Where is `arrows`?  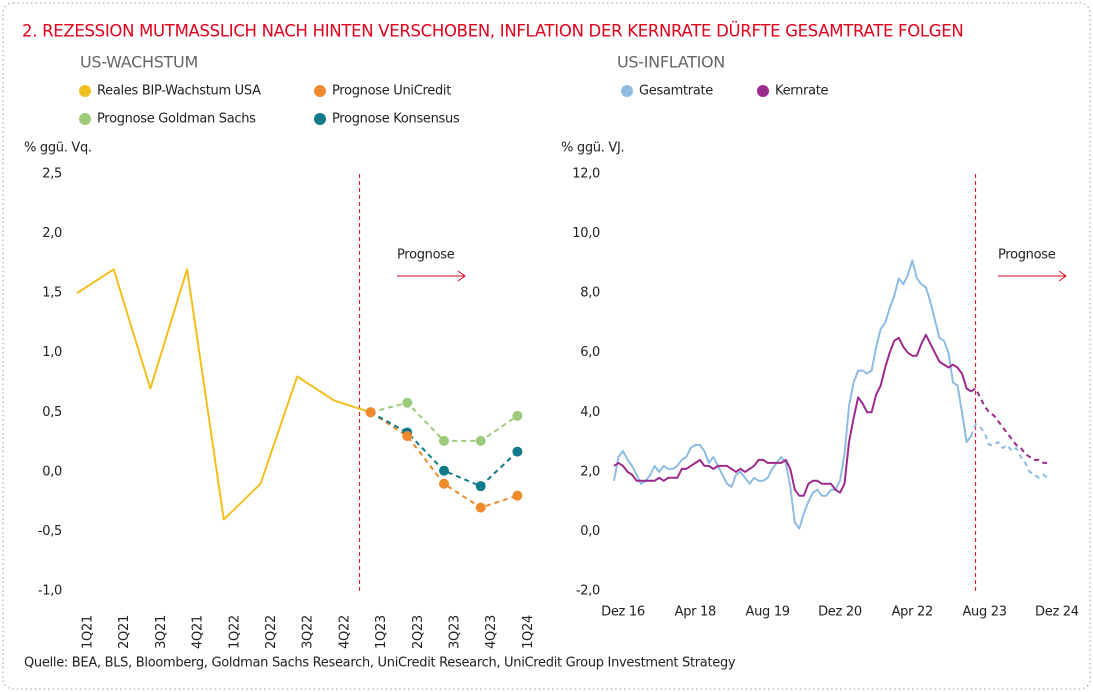
arrows is located at coordinates (732, 276).